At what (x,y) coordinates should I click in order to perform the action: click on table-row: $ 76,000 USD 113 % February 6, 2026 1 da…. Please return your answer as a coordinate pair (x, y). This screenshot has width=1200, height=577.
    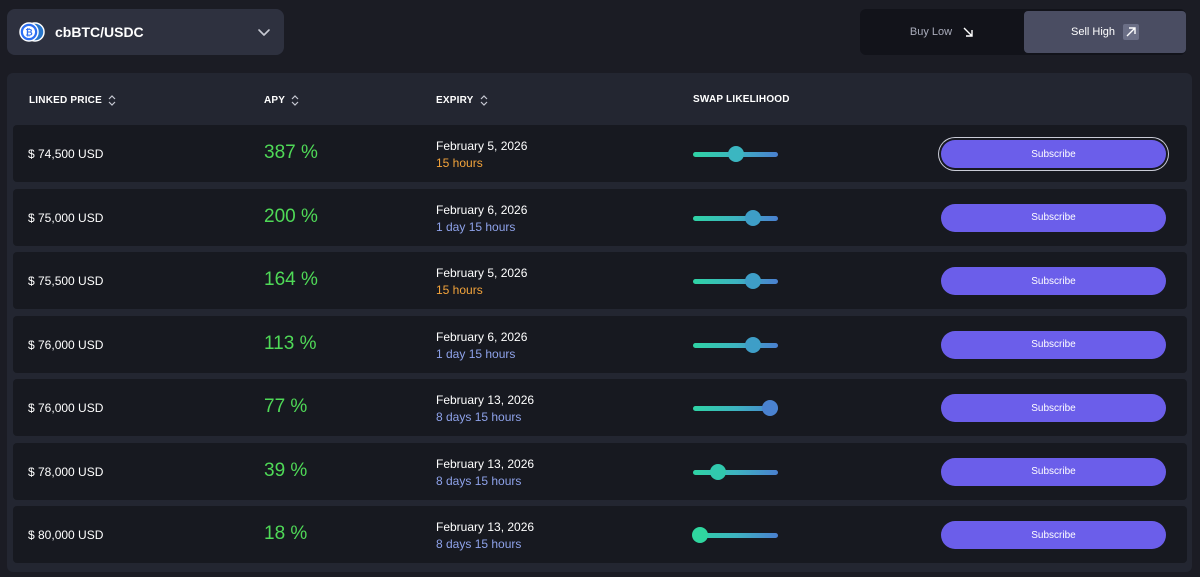
    Looking at the image, I should click on (600, 344).